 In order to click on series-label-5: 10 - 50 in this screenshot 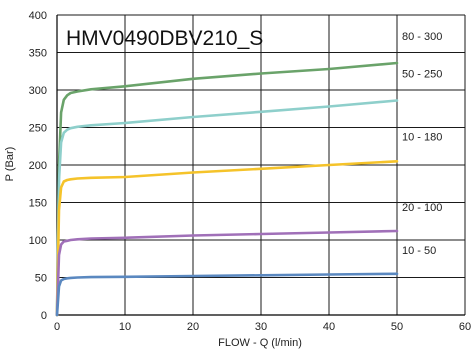, I will do `click(419, 251)`.